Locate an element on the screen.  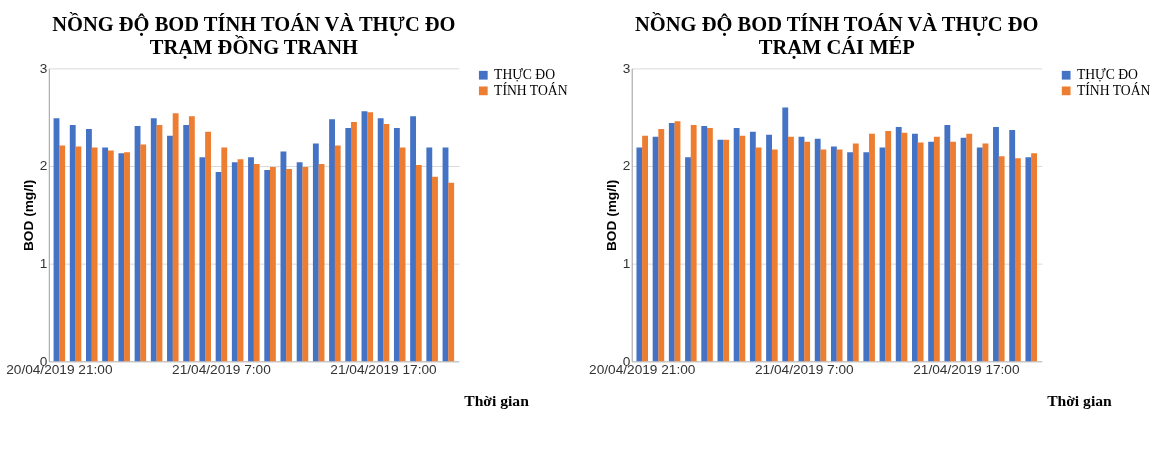
text: TRẠM CÁI MÉP is located at coordinates (836, 46).